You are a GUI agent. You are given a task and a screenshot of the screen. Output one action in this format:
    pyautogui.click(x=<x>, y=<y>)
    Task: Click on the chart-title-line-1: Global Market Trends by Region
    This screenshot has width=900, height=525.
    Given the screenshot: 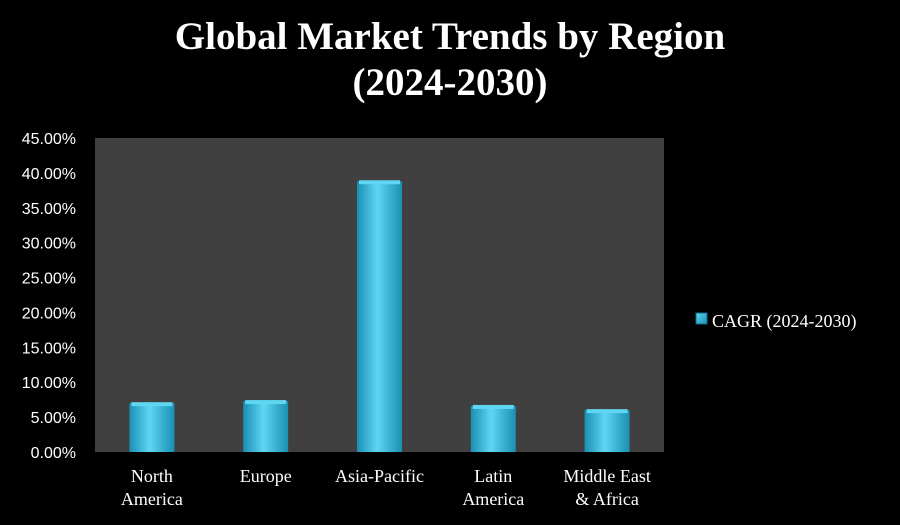 What is the action you would take?
    pyautogui.click(x=450, y=36)
    